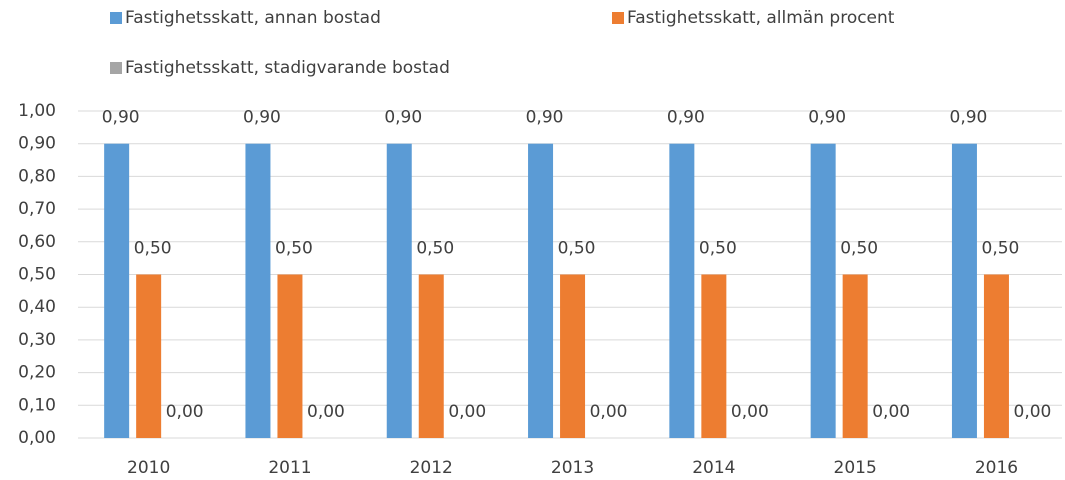  What do you see at coordinates (253, 18) in the screenshot?
I see `legend-label: Fastighetsskatt, annan bostad` at bounding box center [253, 18].